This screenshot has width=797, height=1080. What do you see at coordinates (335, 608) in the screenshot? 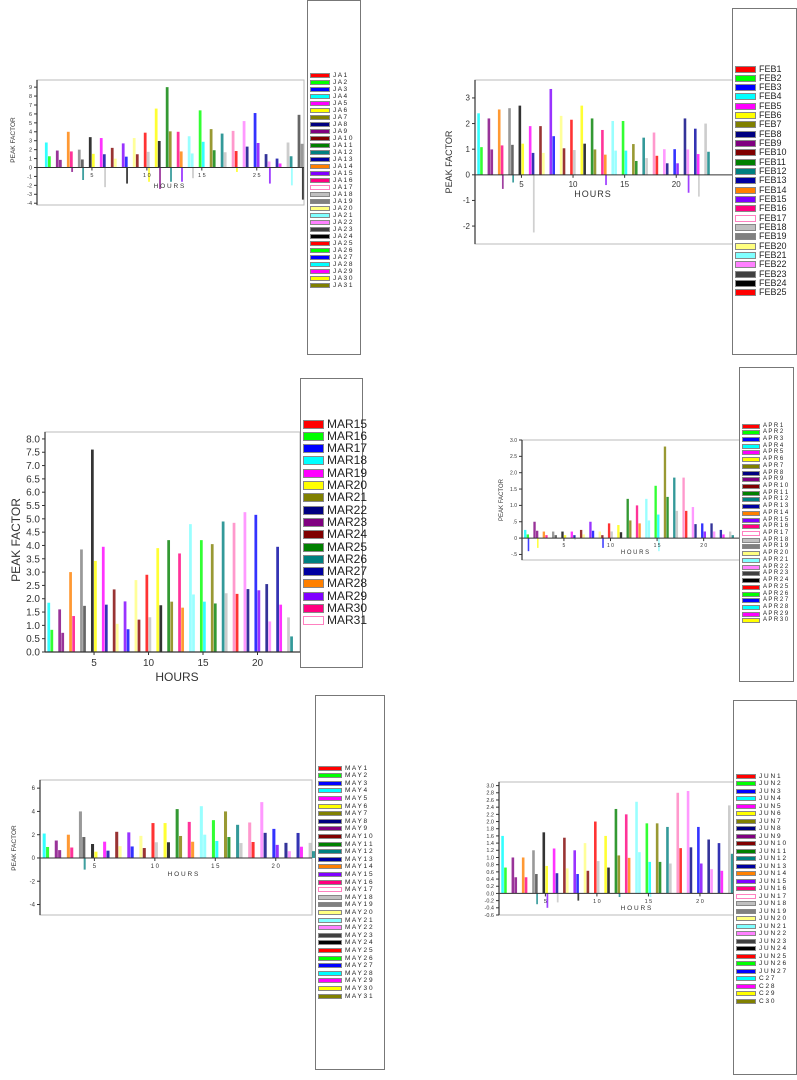
I see `legend-item: MAR30` at bounding box center [335, 608].